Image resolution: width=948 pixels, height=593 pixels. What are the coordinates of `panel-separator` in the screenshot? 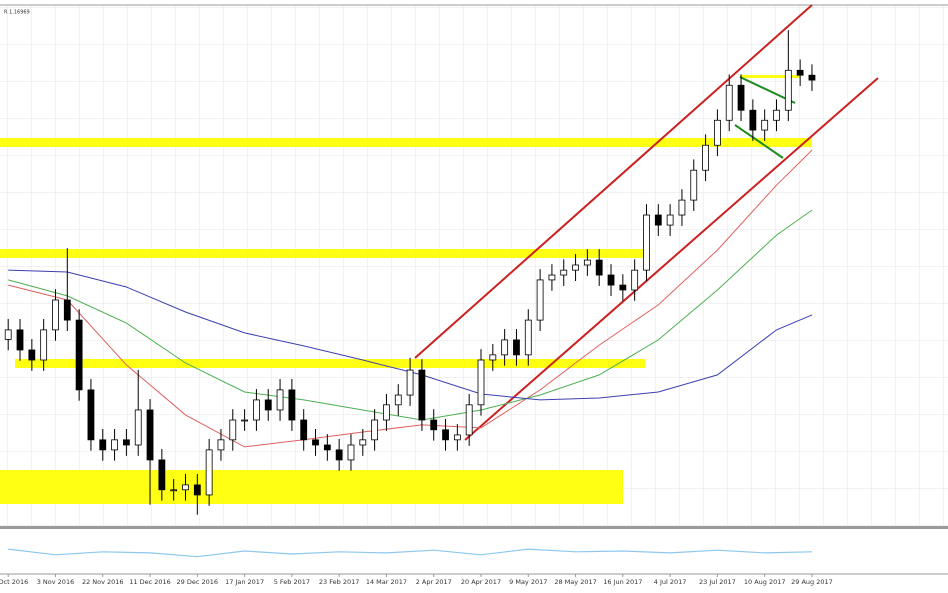 It's located at (474, 527).